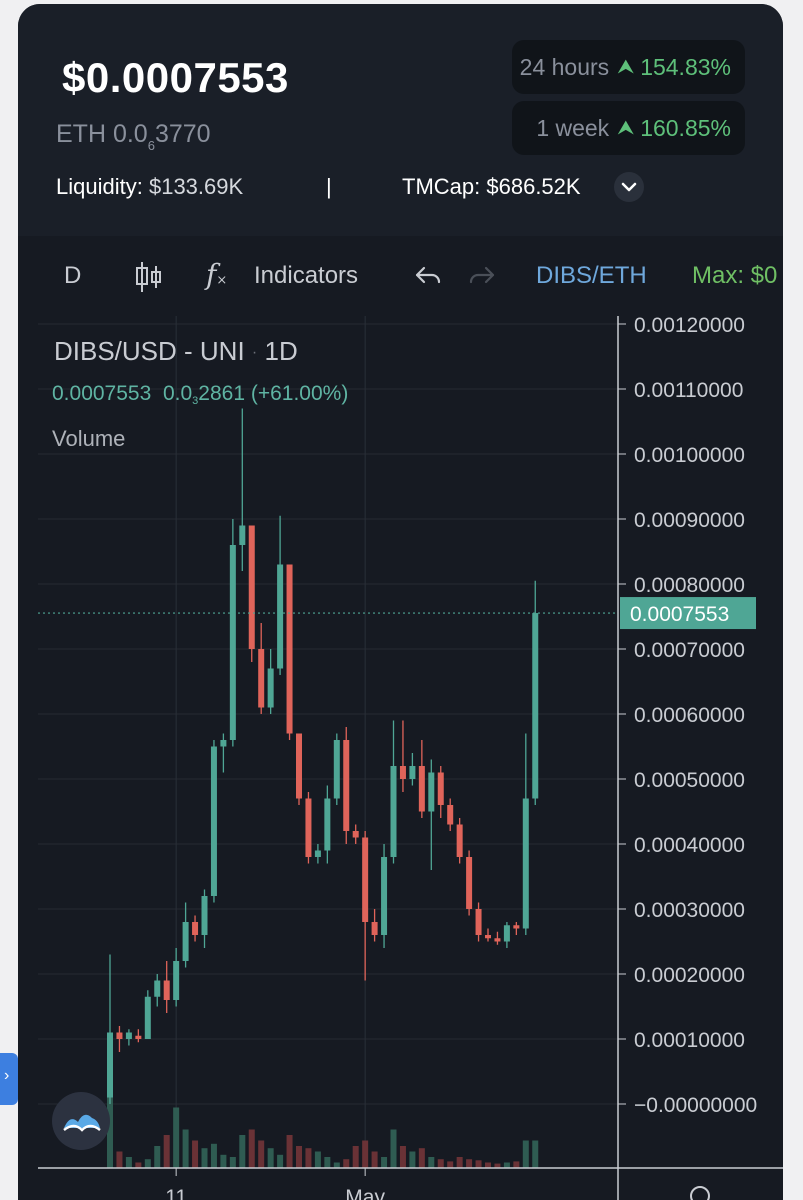 The width and height of the screenshot is (803, 1200). Describe the element at coordinates (211, 274) in the screenshot. I see `fx-label: f` at that location.